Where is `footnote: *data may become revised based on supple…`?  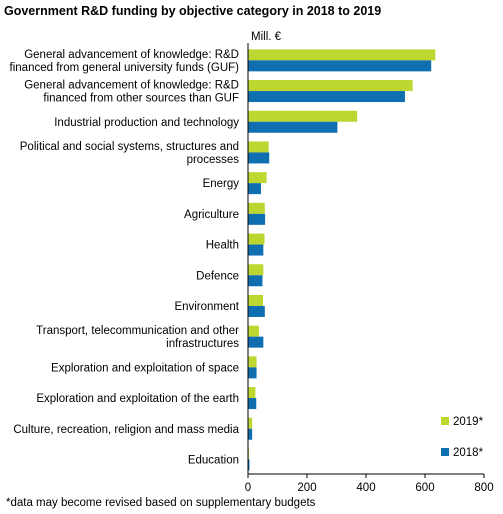 footnote: *data may become revised based on supple… is located at coordinates (161, 503).